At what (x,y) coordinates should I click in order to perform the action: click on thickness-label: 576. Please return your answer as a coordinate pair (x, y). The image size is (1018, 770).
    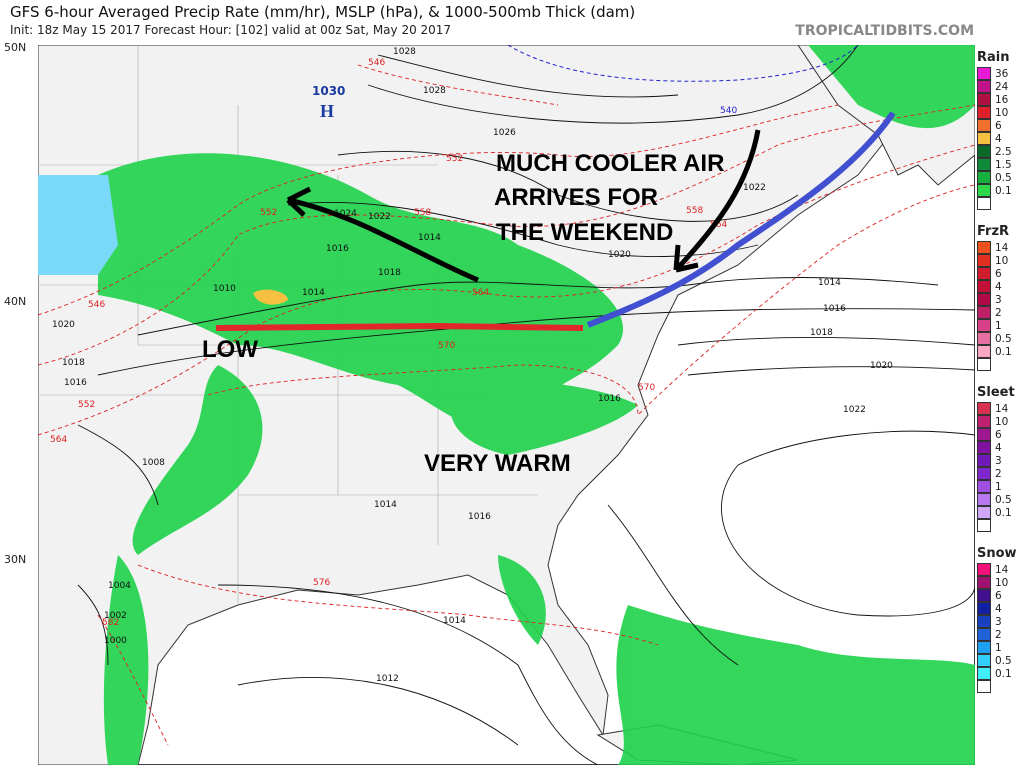
    Looking at the image, I should click on (321, 583).